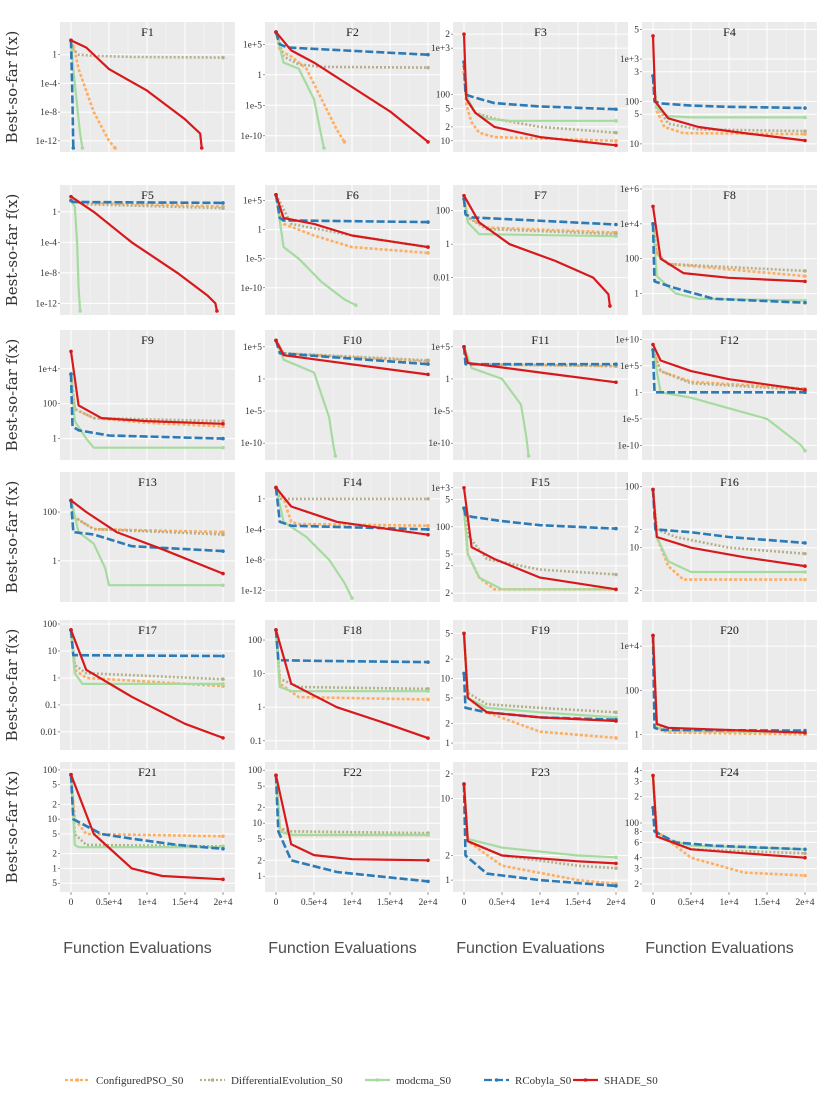 This screenshot has width=830, height=1106. Describe the element at coordinates (352, 630) in the screenshot. I see `panel-title: F18` at that location.